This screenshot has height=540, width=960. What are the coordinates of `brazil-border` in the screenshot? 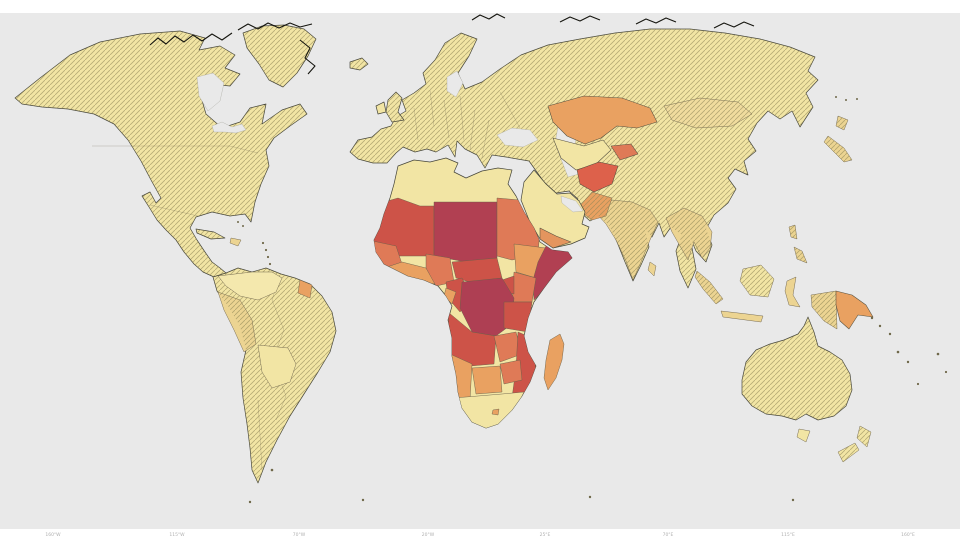 It's located at (272, 373).